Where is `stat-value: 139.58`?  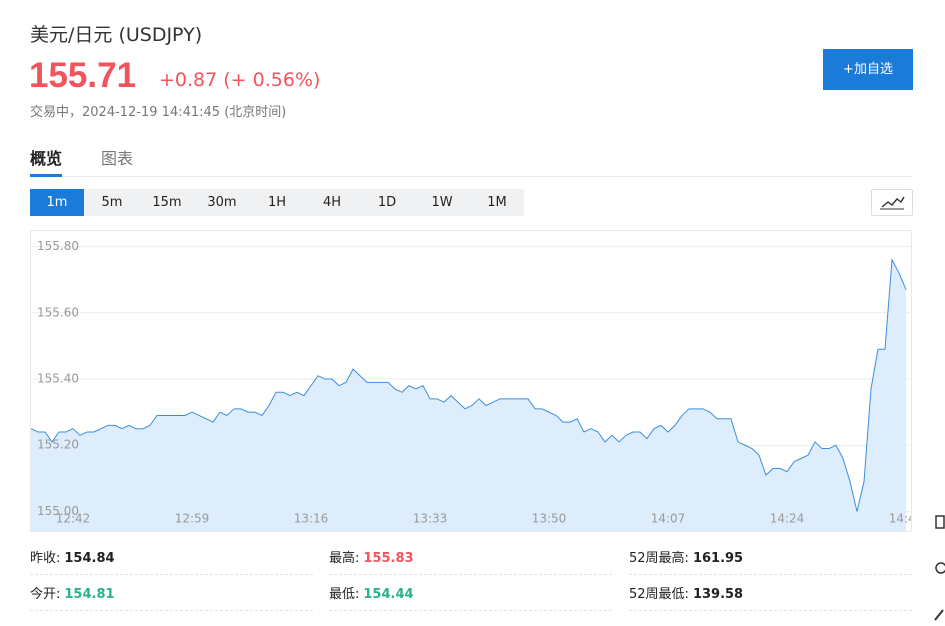
stat-value: 139.58 is located at coordinates (718, 594).